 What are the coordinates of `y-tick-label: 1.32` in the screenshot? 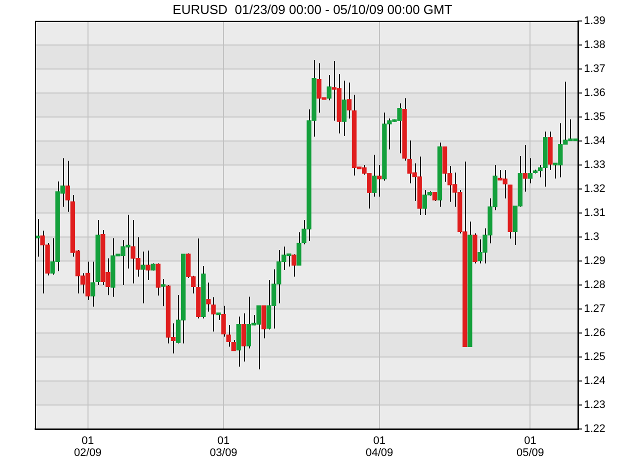 It's located at (595, 189).